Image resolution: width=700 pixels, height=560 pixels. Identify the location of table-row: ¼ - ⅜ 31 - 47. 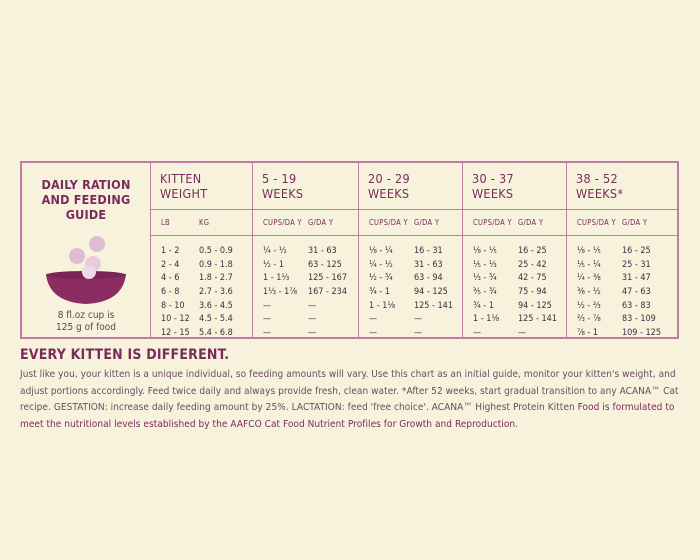
(622, 278).